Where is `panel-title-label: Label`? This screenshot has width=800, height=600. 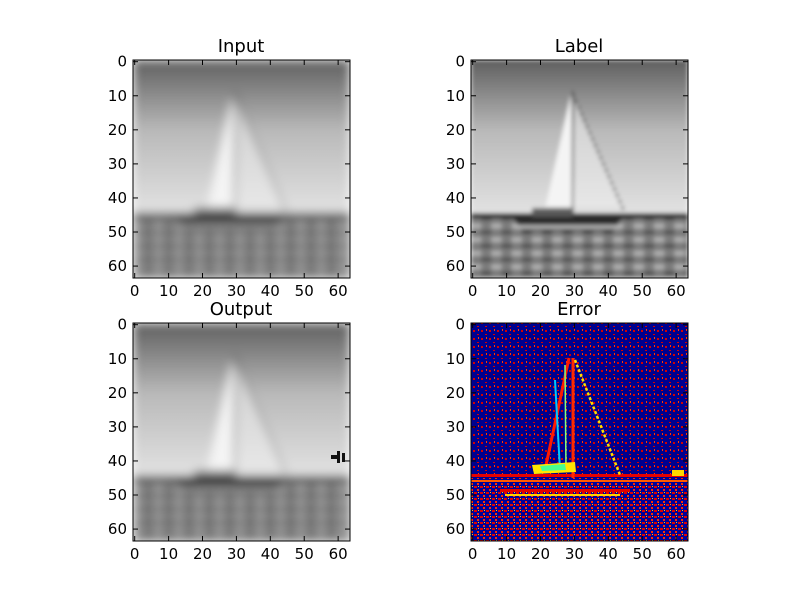 panel-title-label: Label is located at coordinates (579, 46).